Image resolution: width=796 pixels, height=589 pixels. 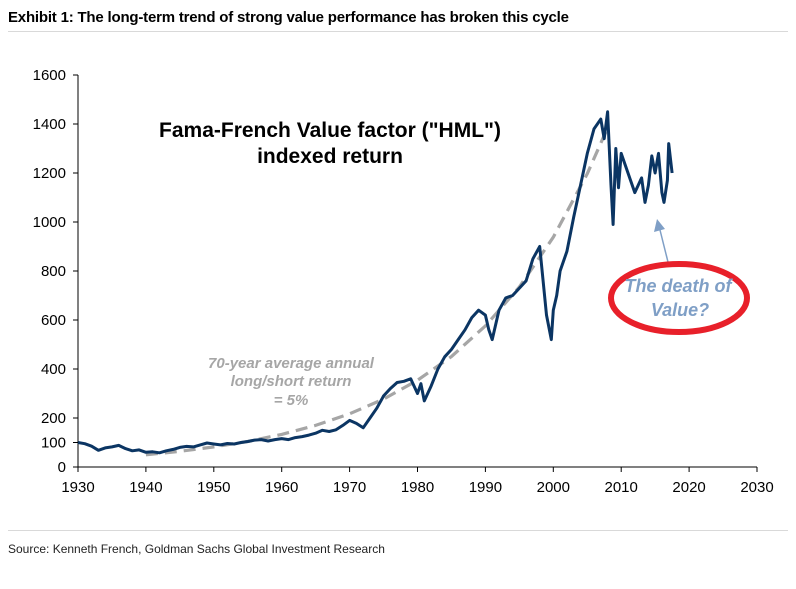 What do you see at coordinates (77, 487) in the screenshot?
I see `x-tick-label: 1930` at bounding box center [77, 487].